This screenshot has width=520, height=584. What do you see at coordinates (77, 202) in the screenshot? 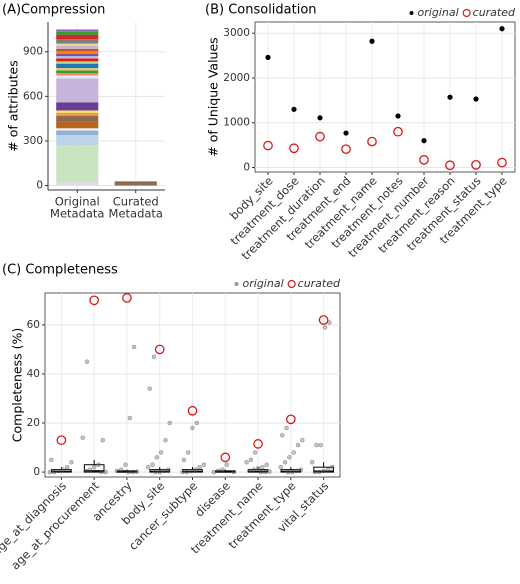
I see `x-tick-label: Original` at bounding box center [77, 202].